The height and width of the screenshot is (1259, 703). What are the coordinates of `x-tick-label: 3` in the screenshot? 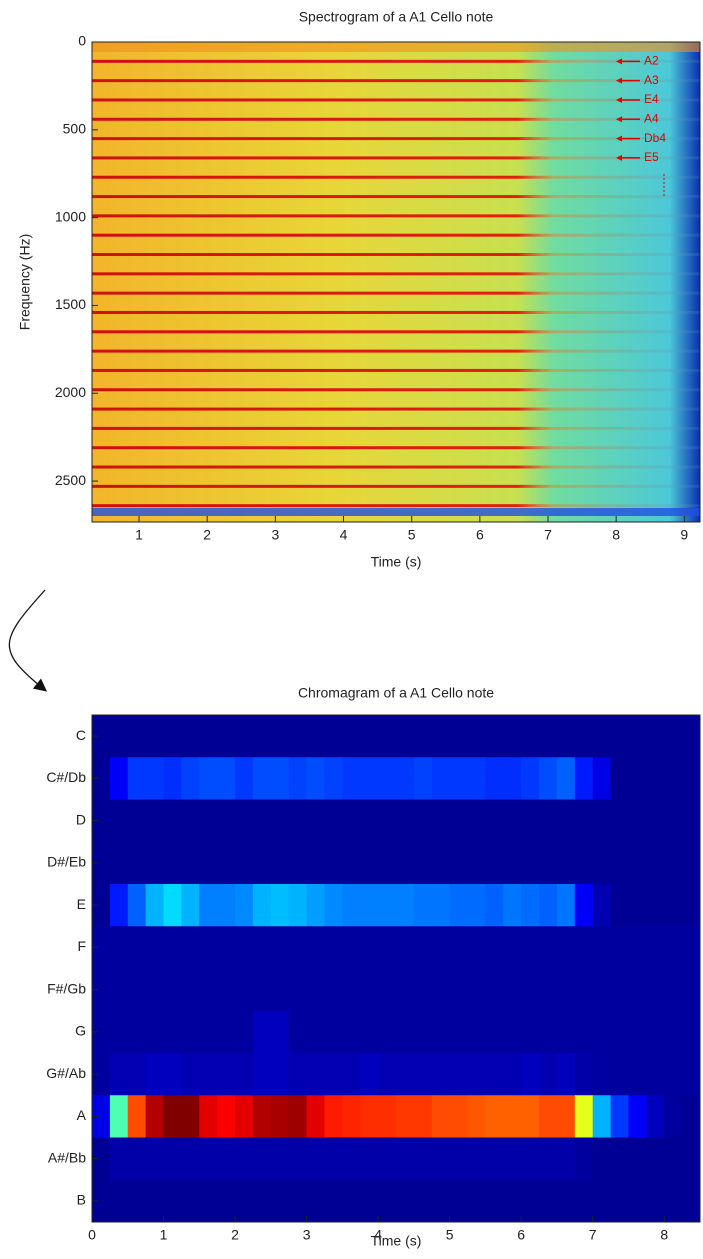 It's located at (275, 535).